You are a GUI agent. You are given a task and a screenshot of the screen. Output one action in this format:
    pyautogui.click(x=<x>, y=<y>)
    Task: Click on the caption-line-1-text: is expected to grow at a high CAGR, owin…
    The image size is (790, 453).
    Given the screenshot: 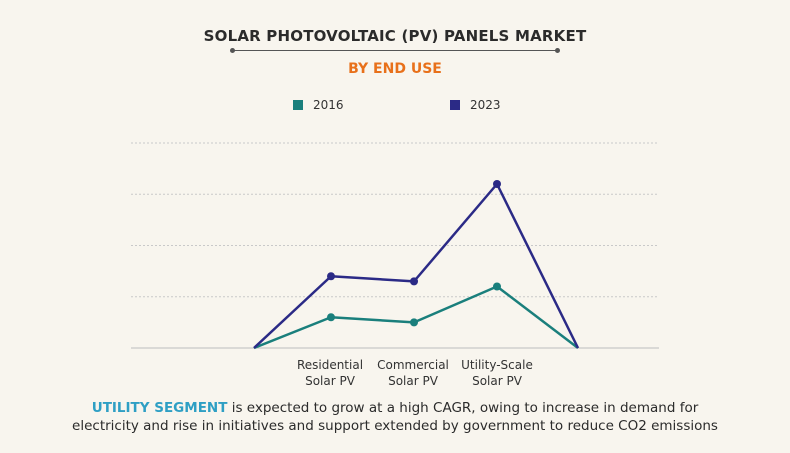 What is the action you would take?
    pyautogui.click(x=463, y=408)
    